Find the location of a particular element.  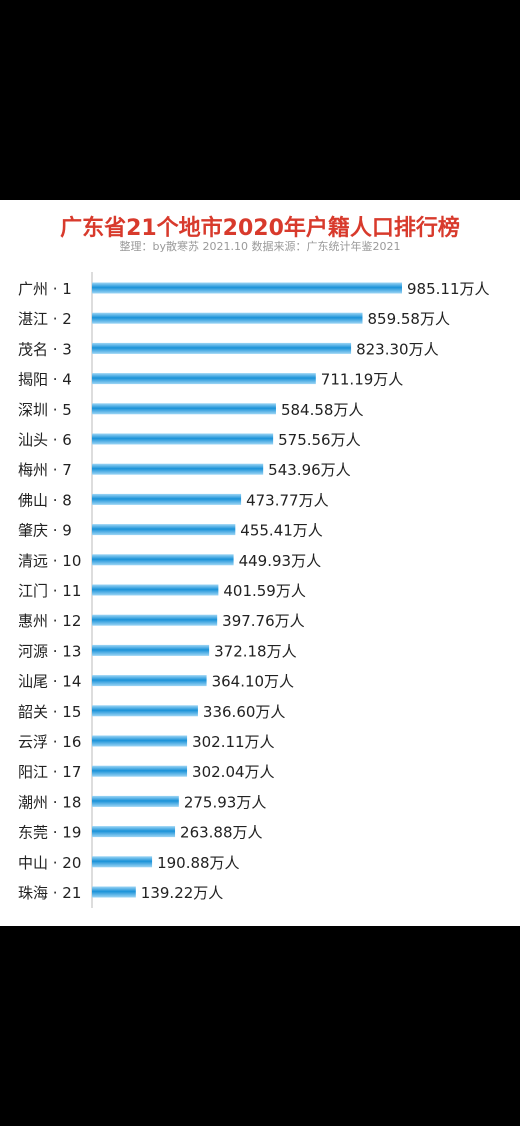

value-label: 401.59万人 is located at coordinates (264, 591).